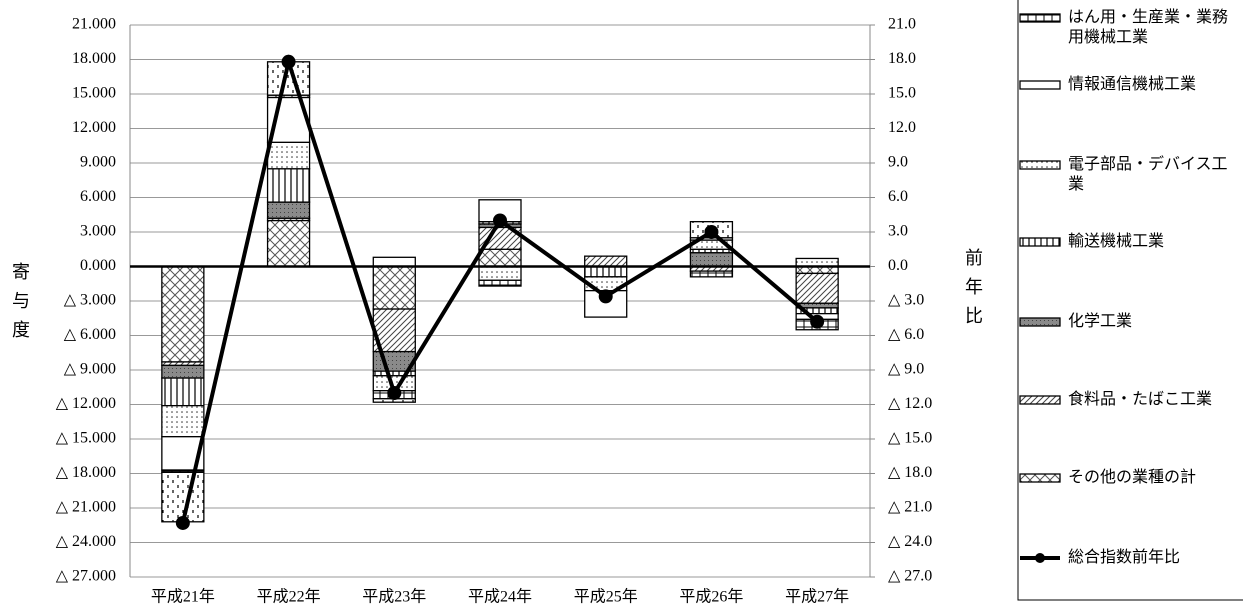 The width and height of the screenshot is (1243, 604). I want to click on legend-label: その他の業種の計, so click(1132, 477).